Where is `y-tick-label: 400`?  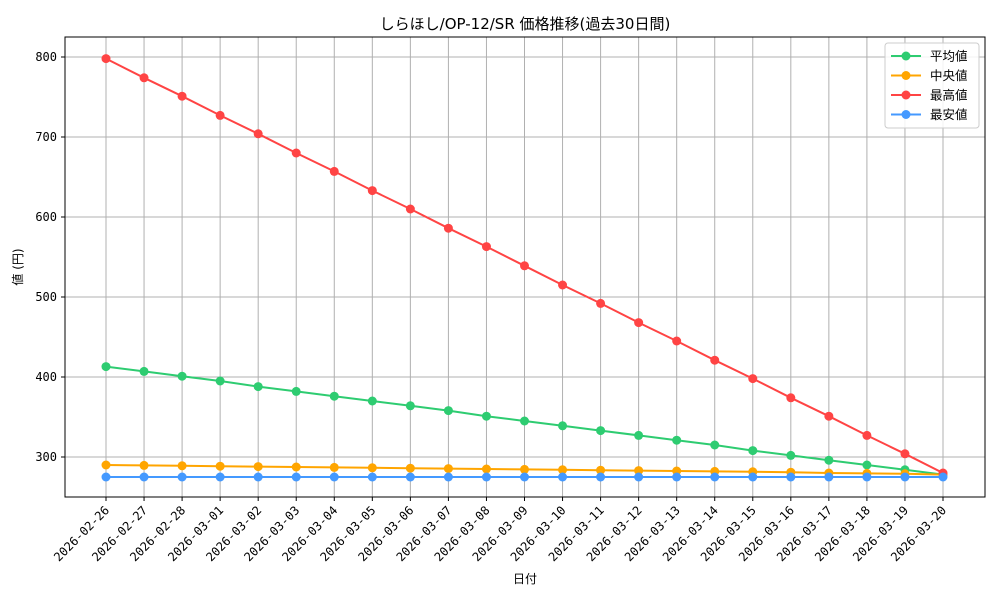 y-tick-label: 400 is located at coordinates (46, 377).